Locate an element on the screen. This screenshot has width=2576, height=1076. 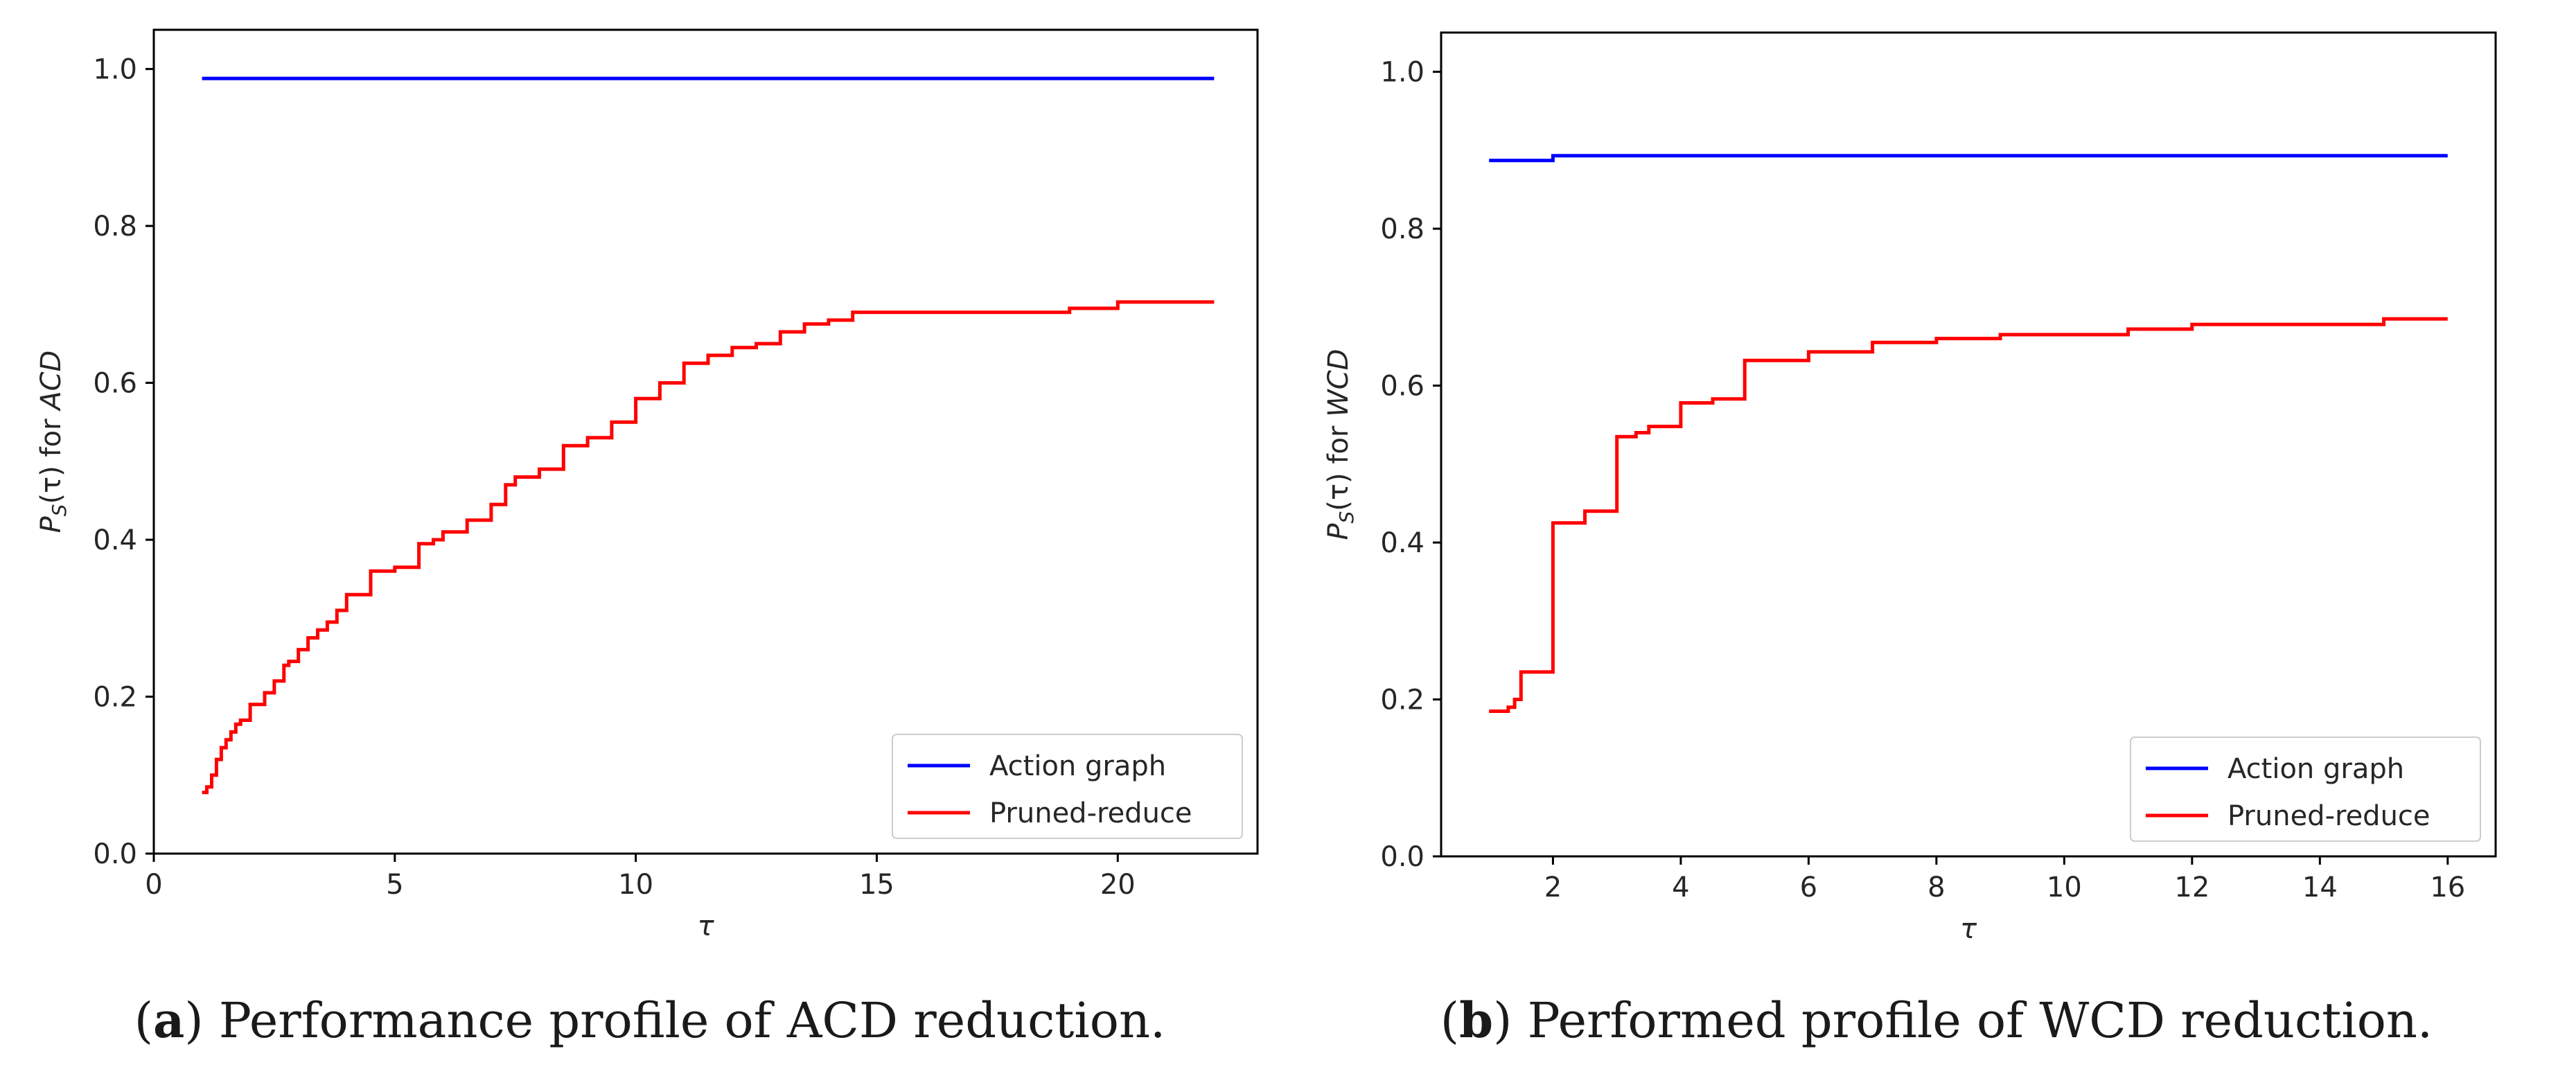
x-tick-label: 12 is located at coordinates (2191, 887).